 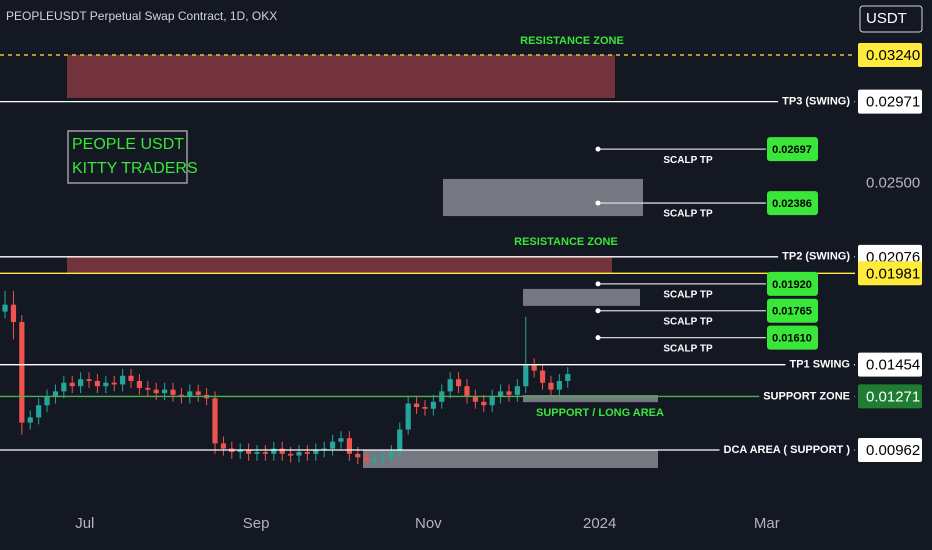 I want to click on price-label: 0.03240, so click(x=893, y=55).